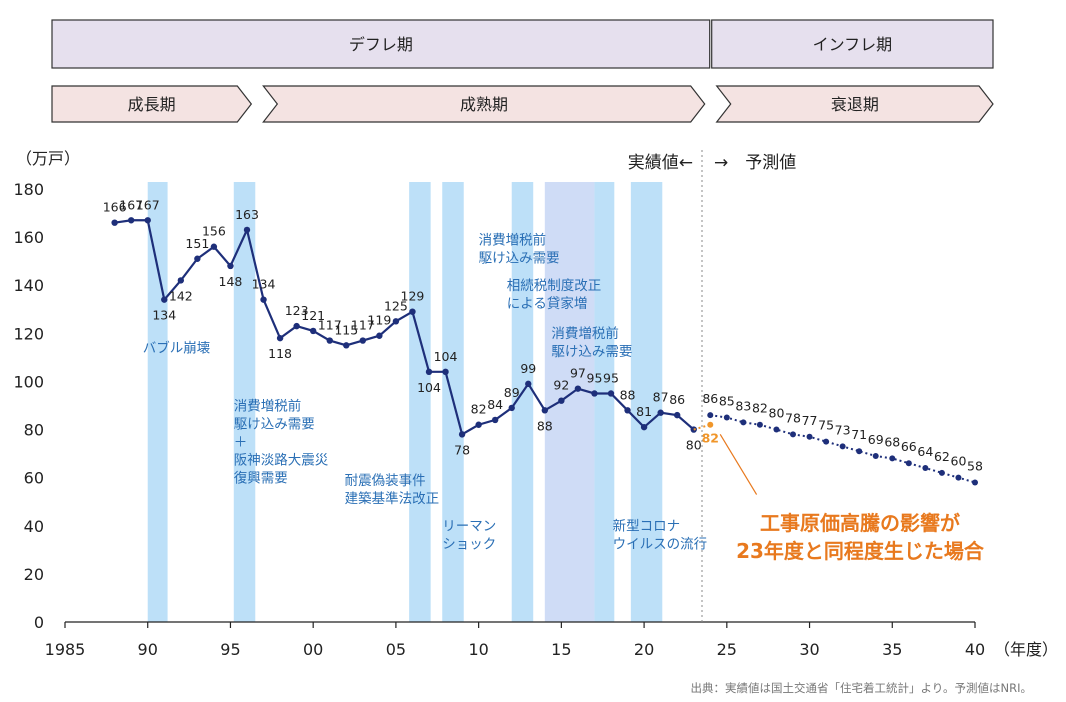  Describe the element at coordinates (892, 441) in the screenshot. I see `data-label: 68` at that location.